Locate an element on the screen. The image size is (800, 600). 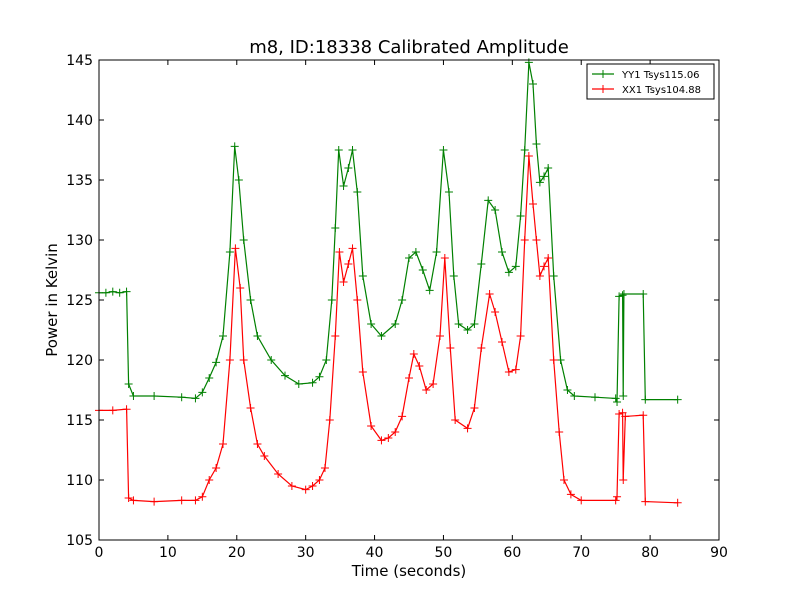
y-tick-label: 105 is located at coordinates (79, 541).